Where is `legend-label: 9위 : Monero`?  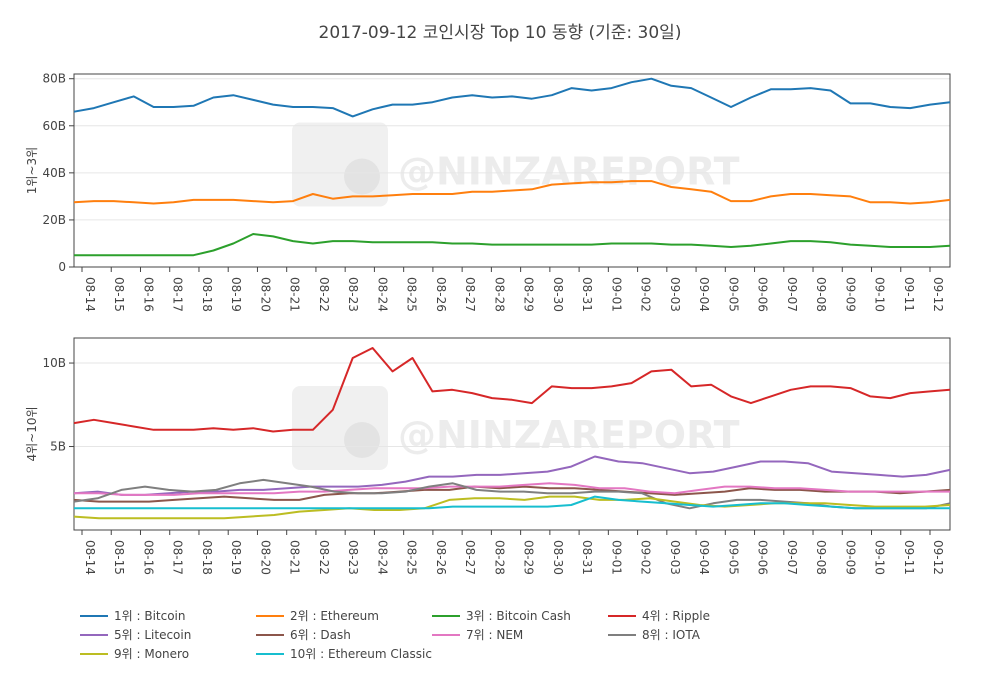
legend-label: 9위 : Monero is located at coordinates (151, 654).